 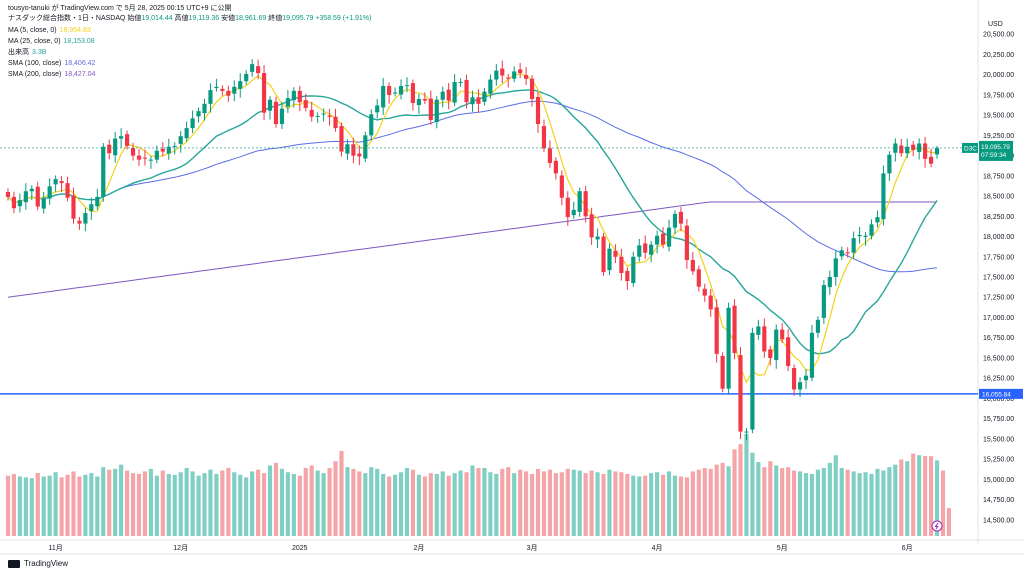 I want to click on y-tick-label: 15,500.00, so click(x=998, y=439).